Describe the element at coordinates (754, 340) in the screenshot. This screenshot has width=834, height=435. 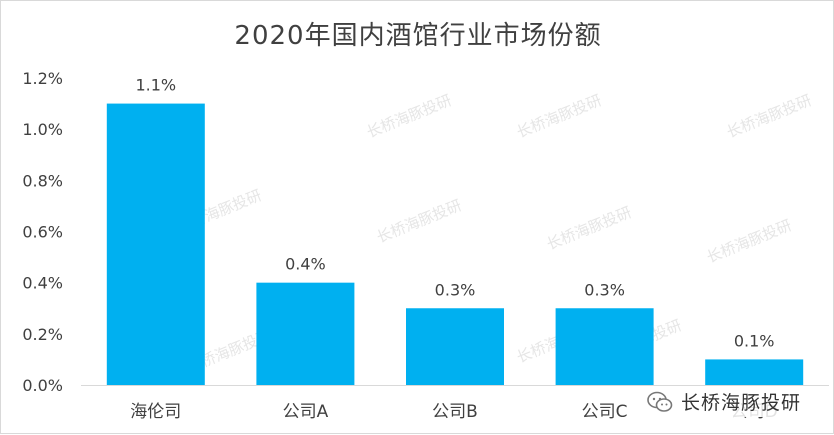
I see `data-label: 0.1%` at that location.